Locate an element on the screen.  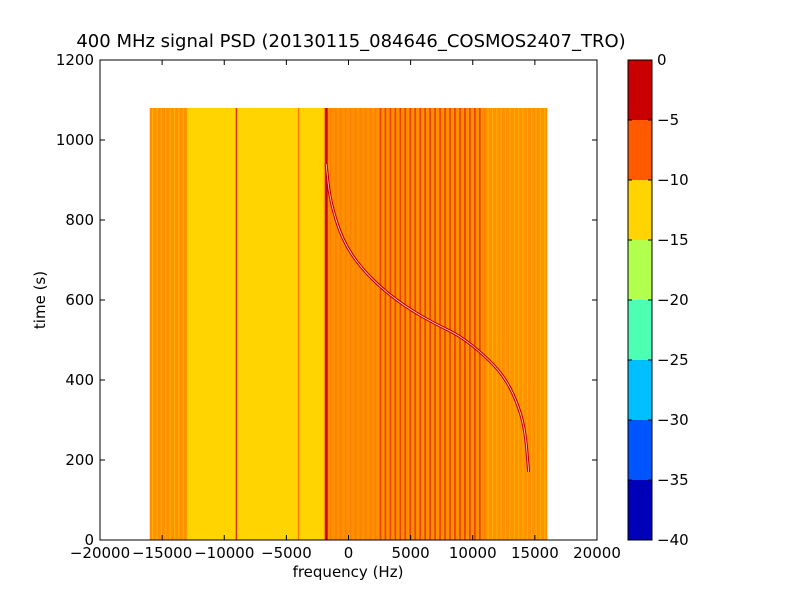
y-tick-label: 1200 is located at coordinates (75, 60).